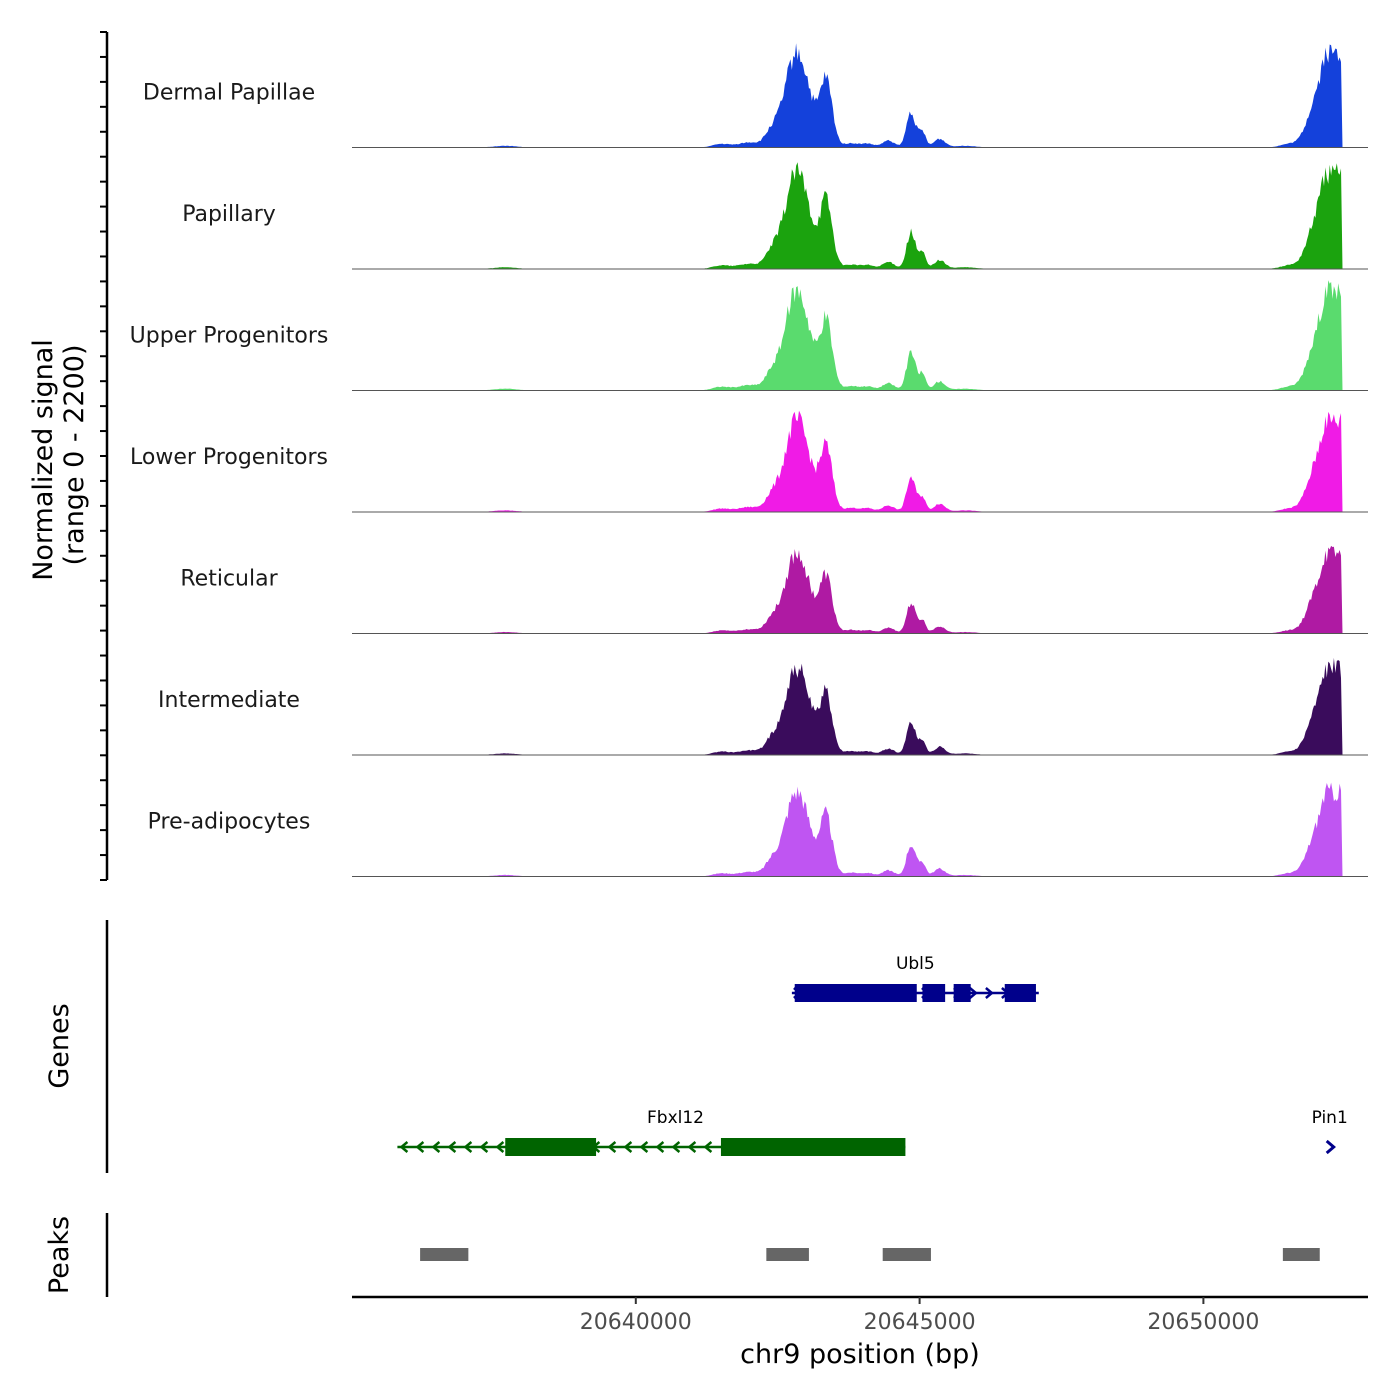  Describe the element at coordinates (636, 1322) in the screenshot. I see `x-tick-label: 20640000` at that location.